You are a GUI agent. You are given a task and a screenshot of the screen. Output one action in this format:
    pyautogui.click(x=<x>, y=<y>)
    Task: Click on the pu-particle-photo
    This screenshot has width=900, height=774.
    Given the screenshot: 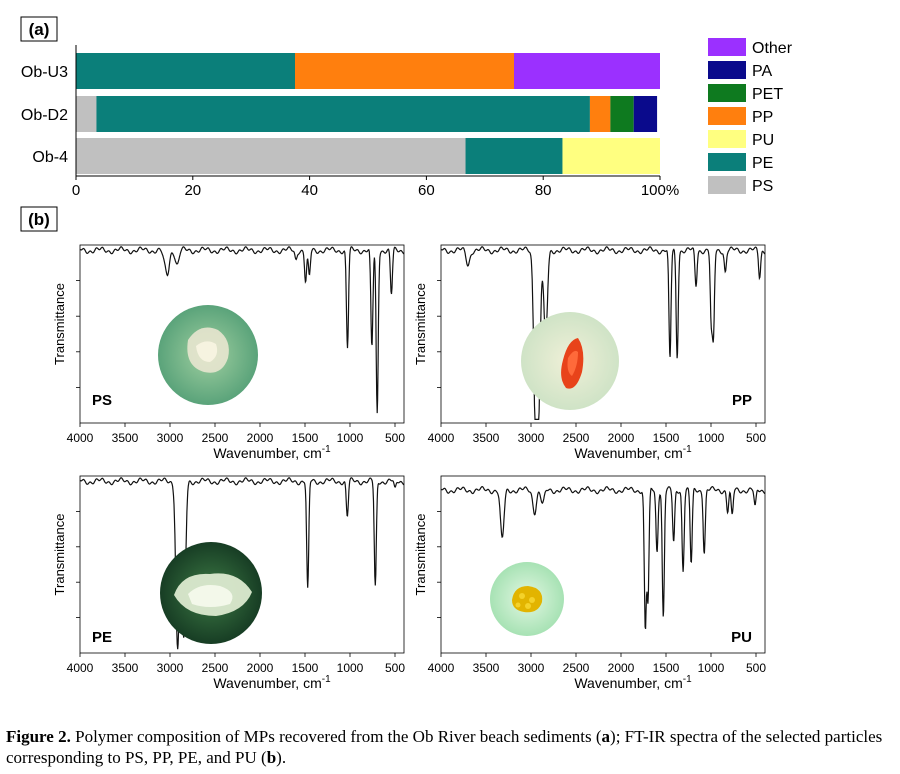 What is the action you would take?
    pyautogui.click(x=527, y=599)
    